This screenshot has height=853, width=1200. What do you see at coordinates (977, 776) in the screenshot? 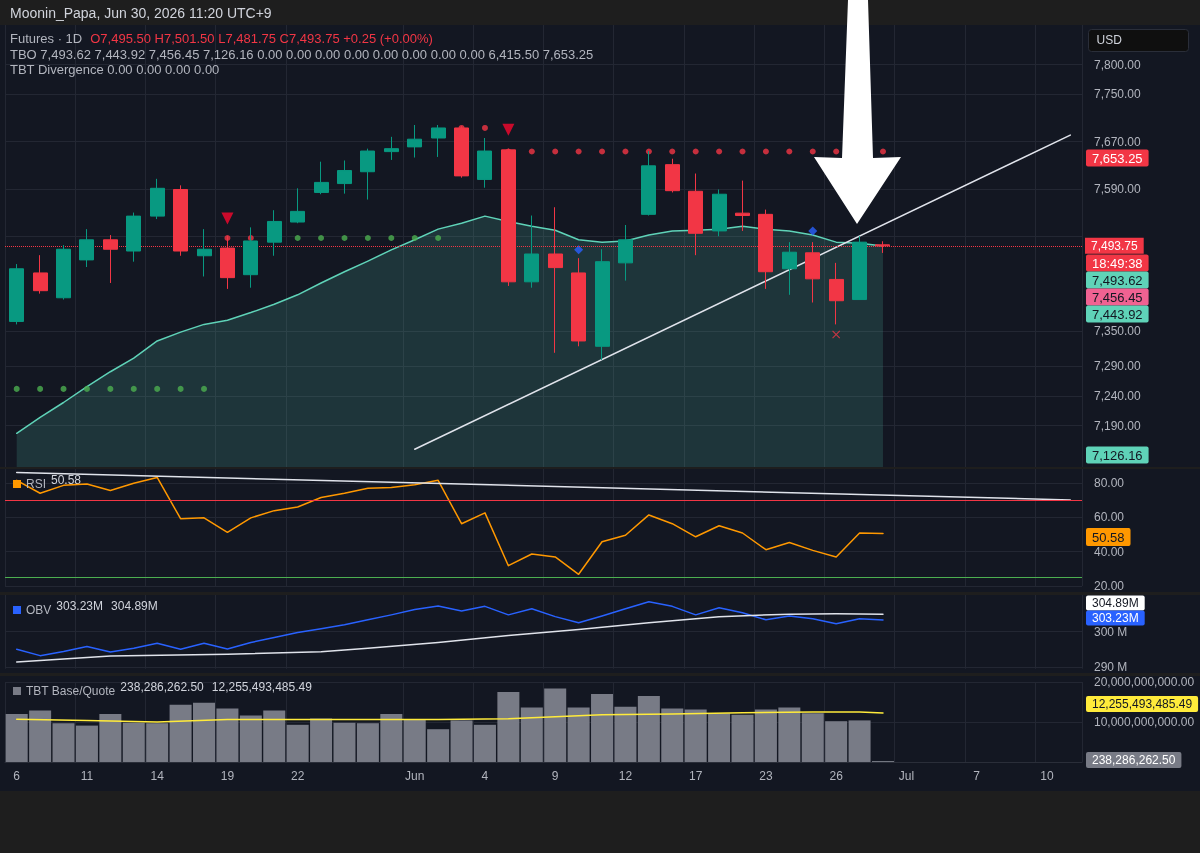
I see `x-tick-label: 7` at bounding box center [977, 776].